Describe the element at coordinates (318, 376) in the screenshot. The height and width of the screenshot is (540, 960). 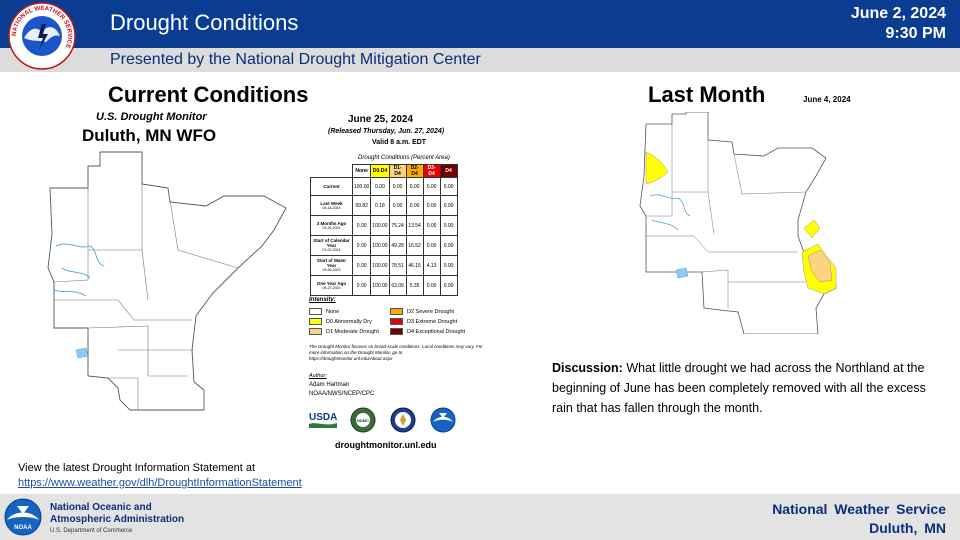
I see `author-label: Author:` at that location.